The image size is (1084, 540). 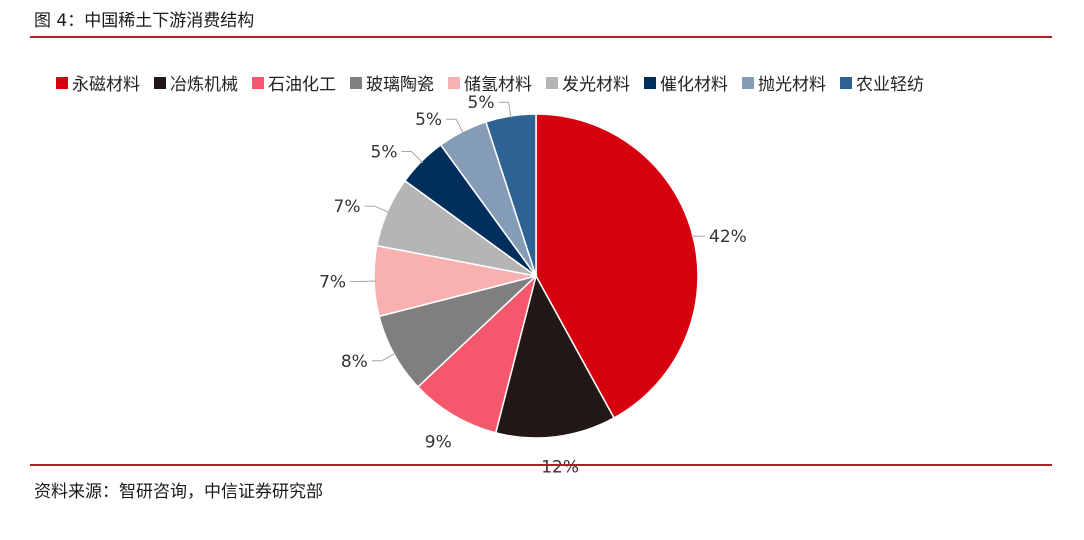 What do you see at coordinates (541, 37) in the screenshot?
I see `top-divider` at bounding box center [541, 37].